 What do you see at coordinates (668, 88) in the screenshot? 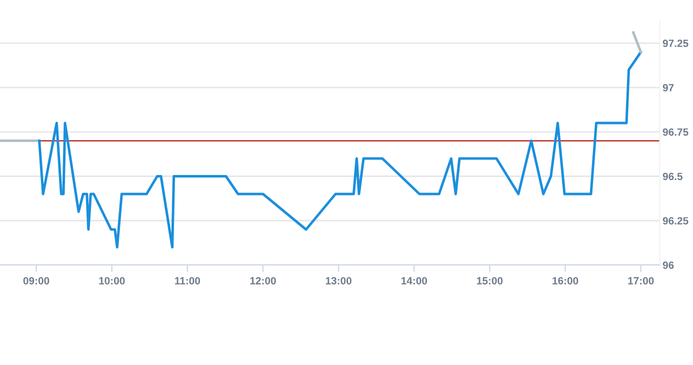
I see `y-tick-label: 97` at bounding box center [668, 88].